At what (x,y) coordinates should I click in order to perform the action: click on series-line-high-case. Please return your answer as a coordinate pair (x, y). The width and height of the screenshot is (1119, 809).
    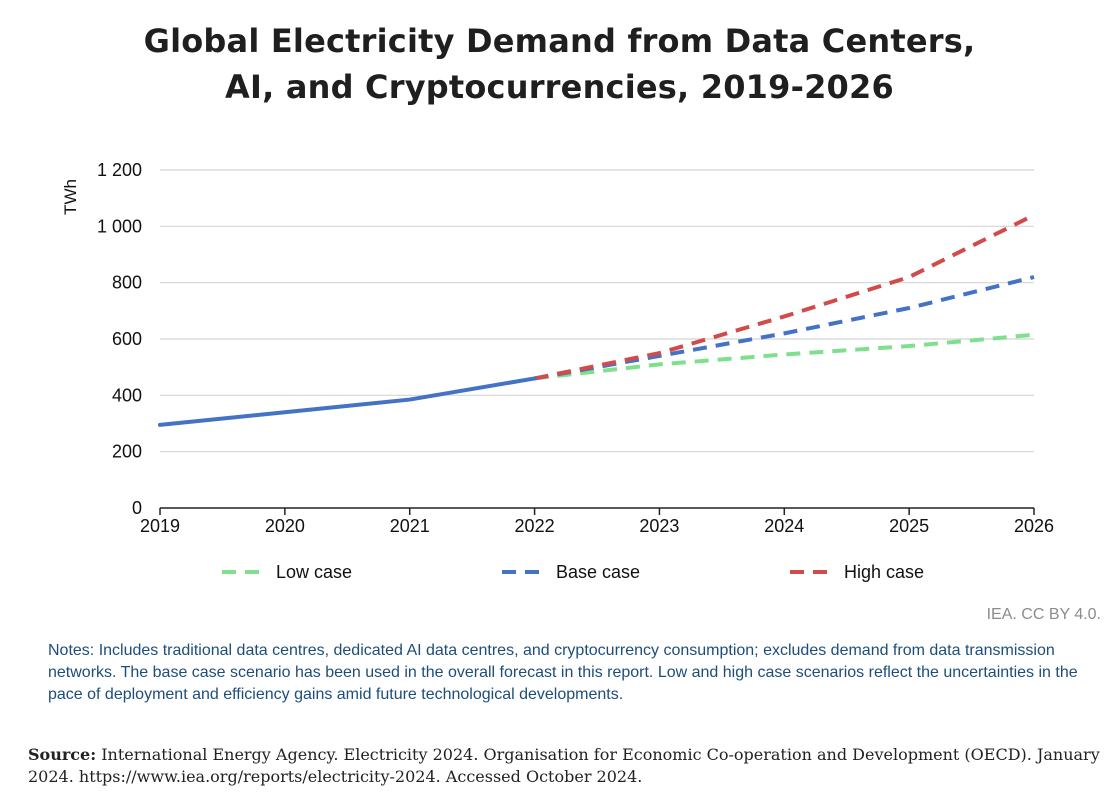
    Looking at the image, I should click on (784, 297).